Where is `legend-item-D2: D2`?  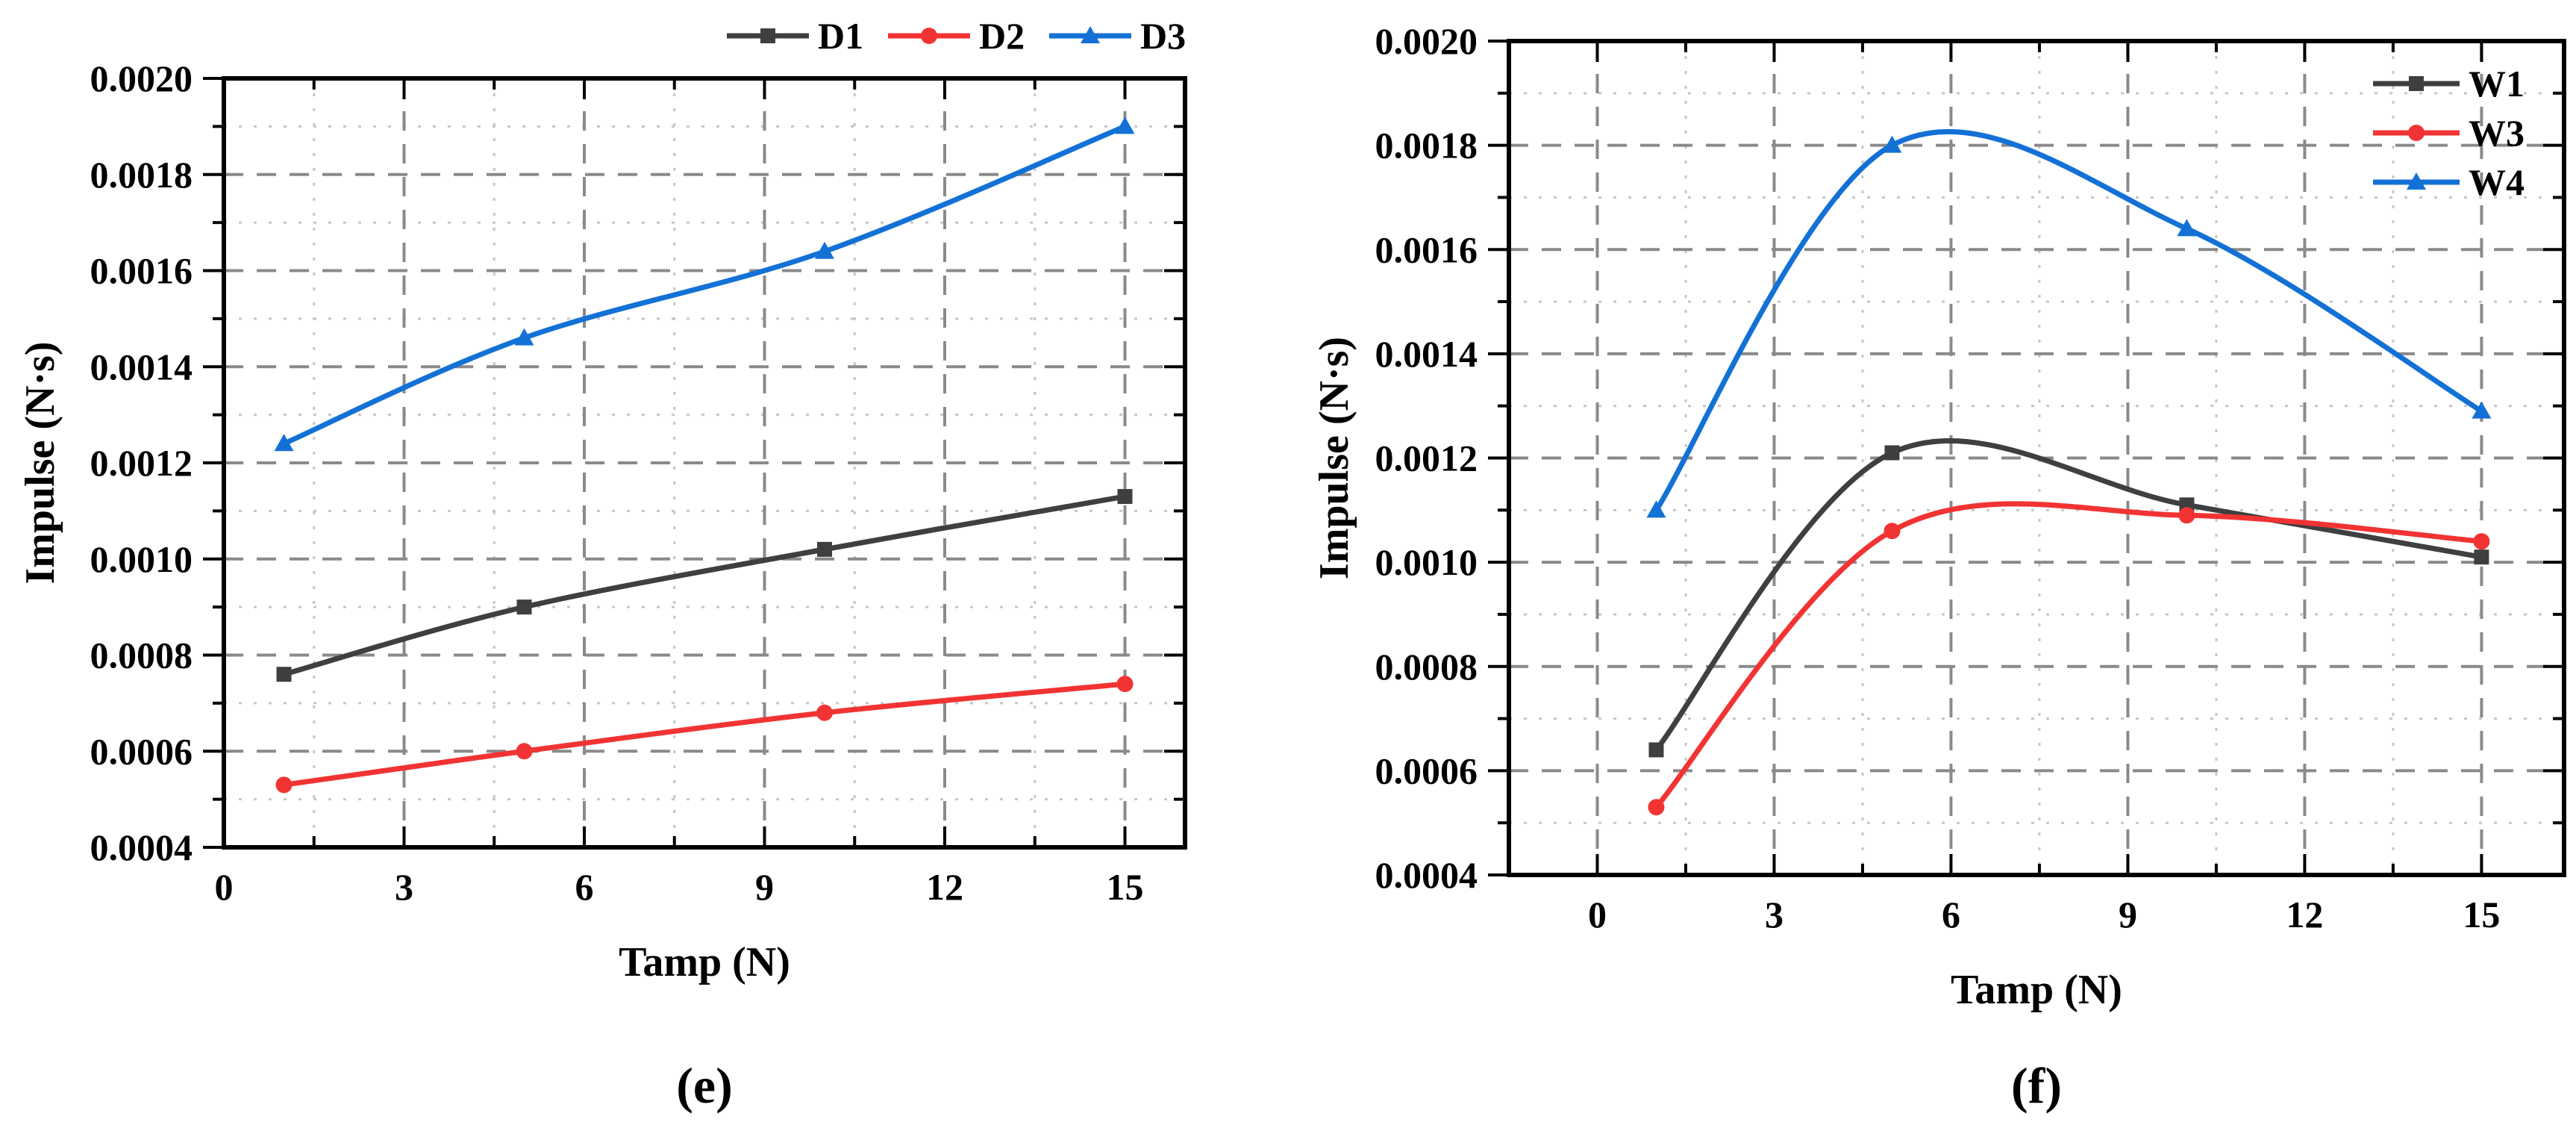 legend-item-D2: D2 is located at coordinates (956, 36).